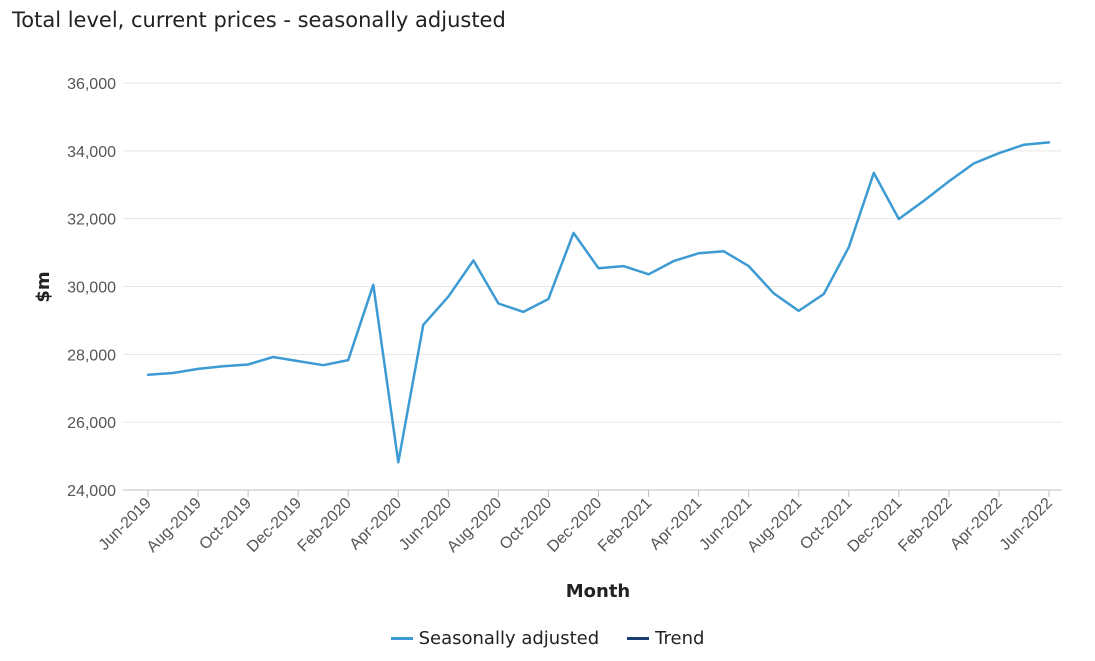 The height and width of the screenshot is (661, 1095). Describe the element at coordinates (91, 491) in the screenshot. I see `y-tick-label: 24,000` at that location.